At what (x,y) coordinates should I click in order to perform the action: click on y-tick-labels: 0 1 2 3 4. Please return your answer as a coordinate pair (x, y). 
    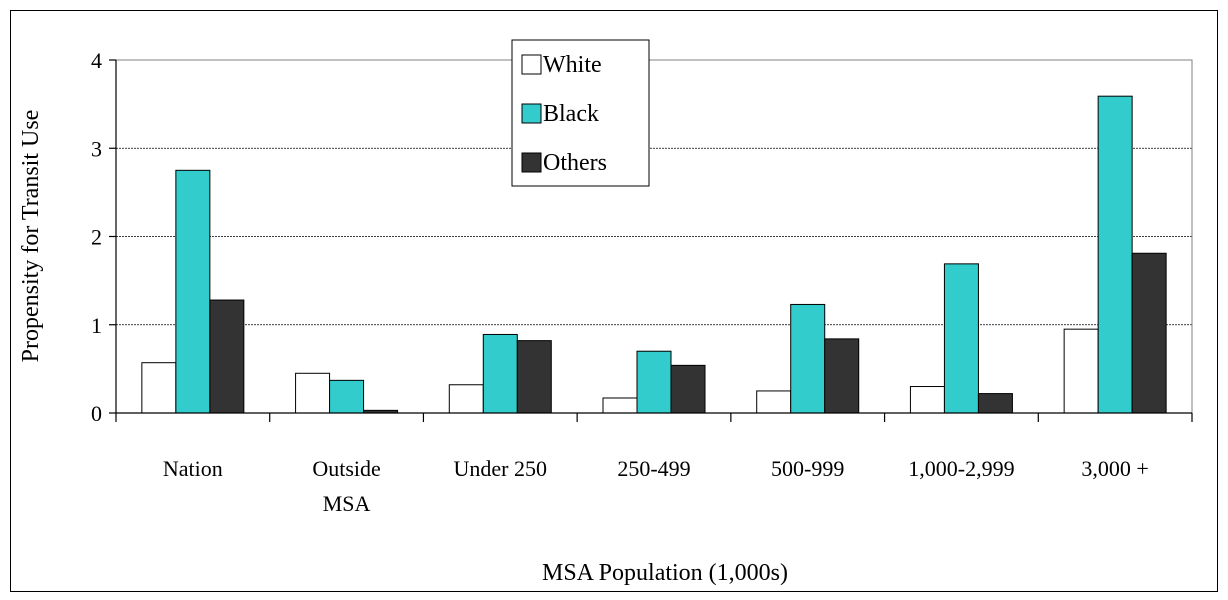
    Looking at the image, I should click on (96, 237).